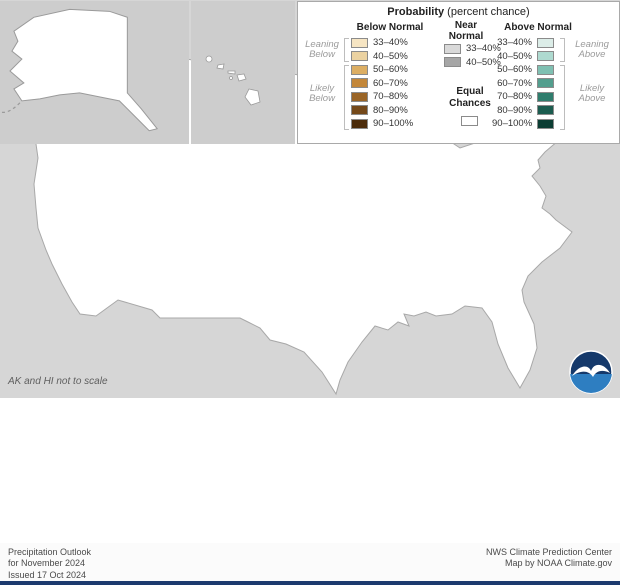 This screenshot has height=585, width=620. Describe the element at coordinates (416, 12) in the screenshot. I see `legend-title-bold: Probability` at that location.